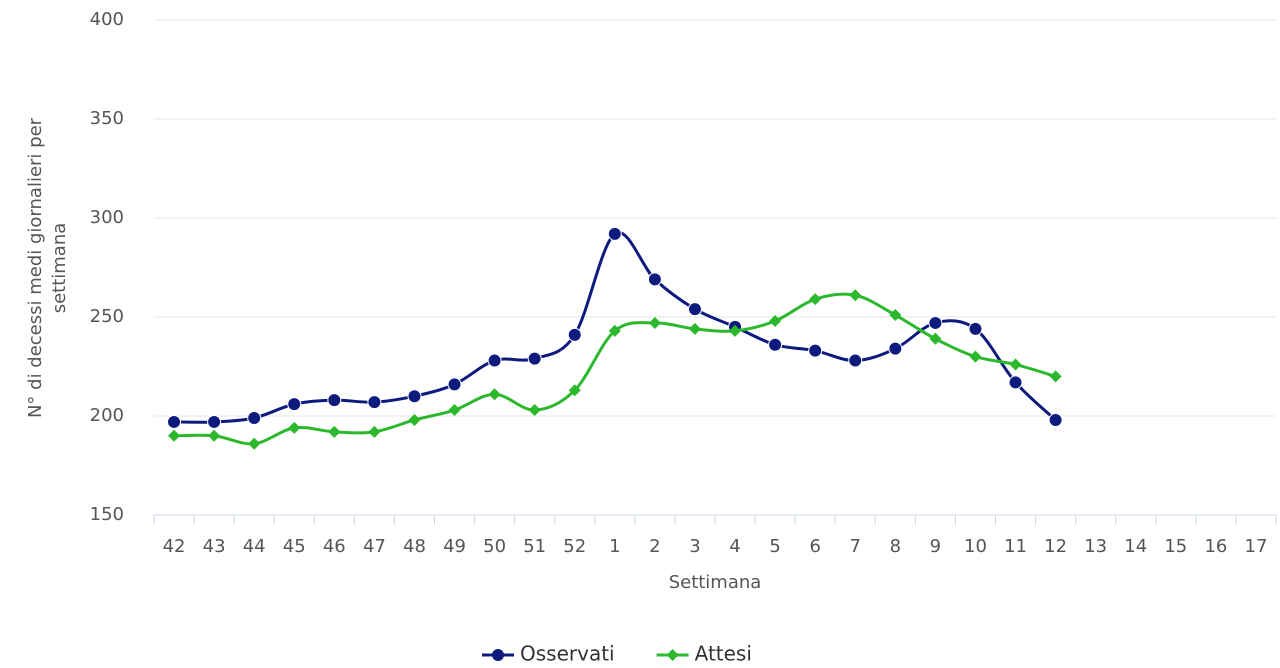 This screenshot has height=668, width=1280. What do you see at coordinates (734, 546) in the screenshot?
I see `x-tick-label: 4` at bounding box center [734, 546].